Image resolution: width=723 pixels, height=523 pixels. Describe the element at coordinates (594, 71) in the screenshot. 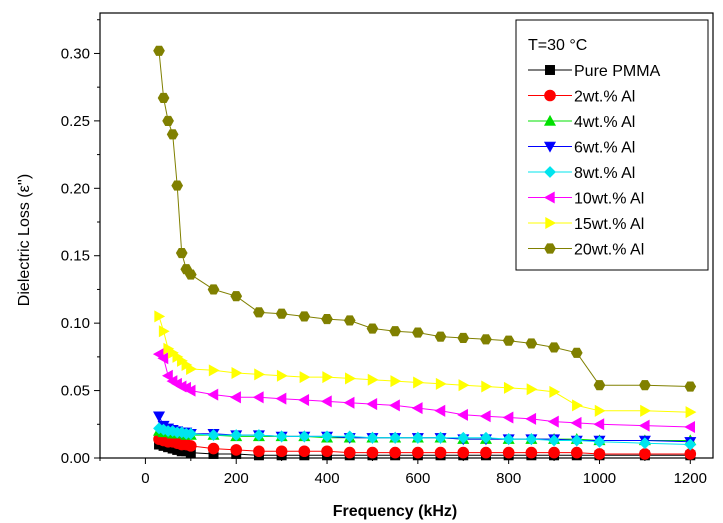

I see `legend-item: Pure PMMA` at that location.